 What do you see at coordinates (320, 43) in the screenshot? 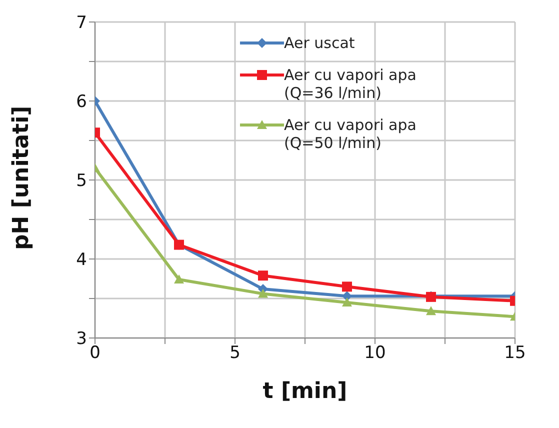
I see `legend-label: Aer uscat` at bounding box center [320, 43].